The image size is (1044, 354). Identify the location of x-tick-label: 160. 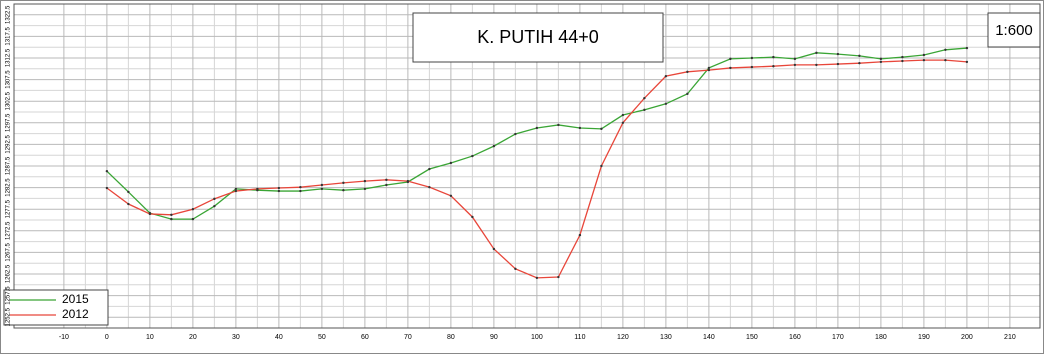
(795, 337).